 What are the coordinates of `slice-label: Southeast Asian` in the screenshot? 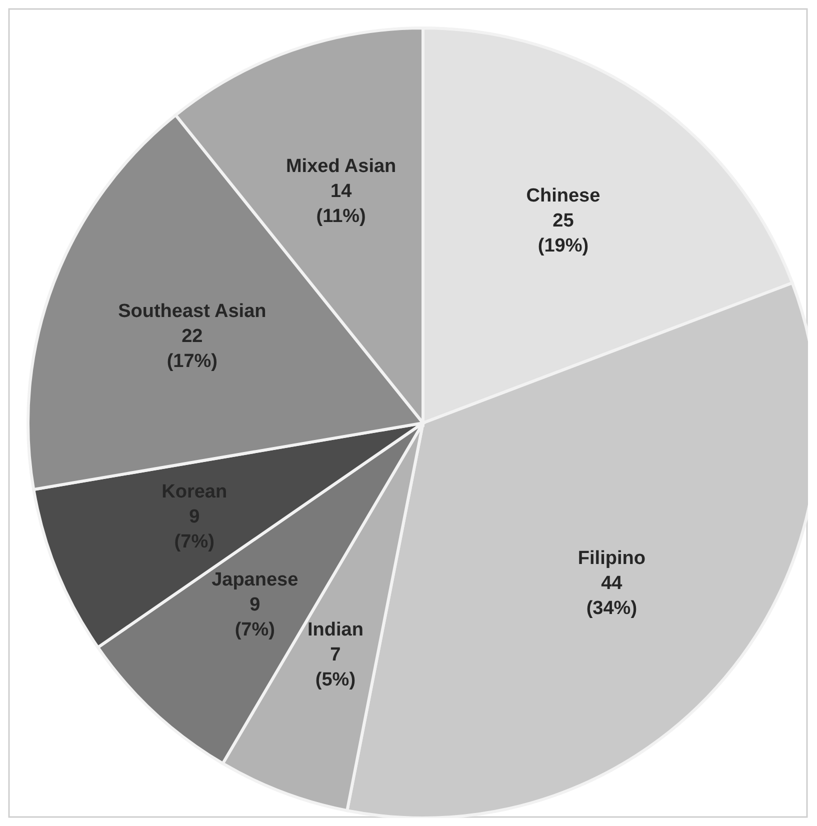 It's located at (192, 311).